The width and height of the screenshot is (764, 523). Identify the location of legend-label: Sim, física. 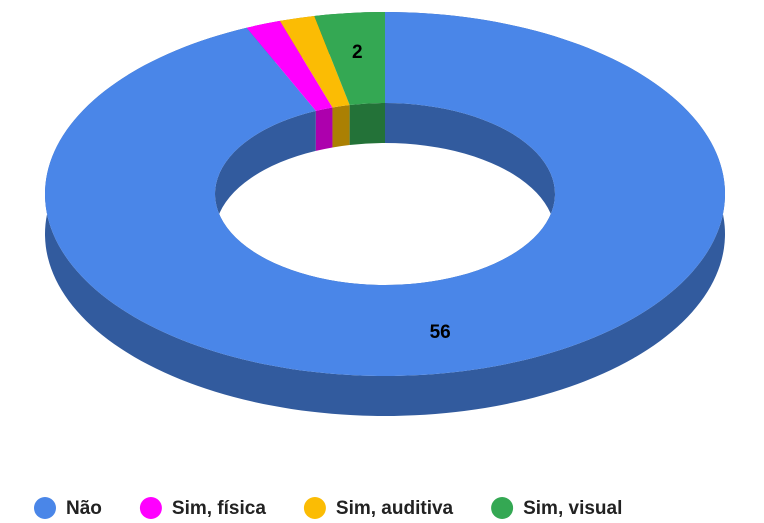
(219, 508).